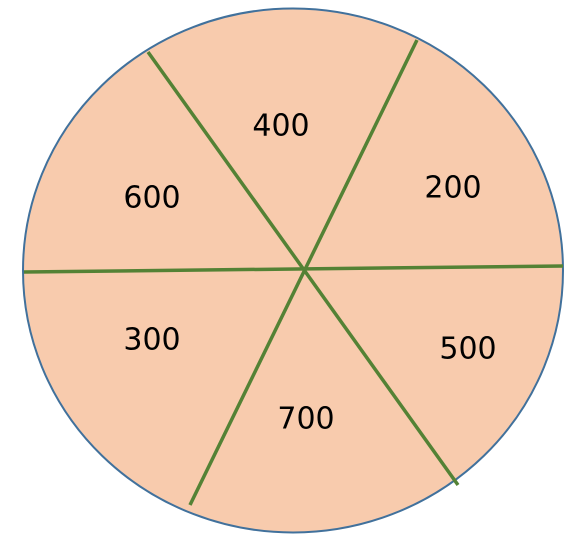 The height and width of the screenshot is (535, 564). What do you see at coordinates (305, 419) in the screenshot?
I see `sector-label: 700` at bounding box center [305, 419].